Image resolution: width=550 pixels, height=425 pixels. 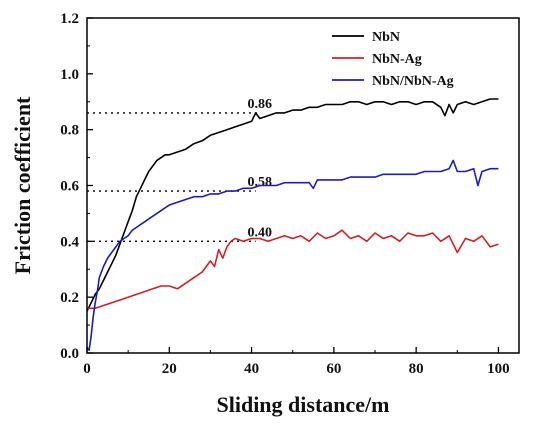 I want to click on reference-label: 0.86, so click(x=259, y=104).